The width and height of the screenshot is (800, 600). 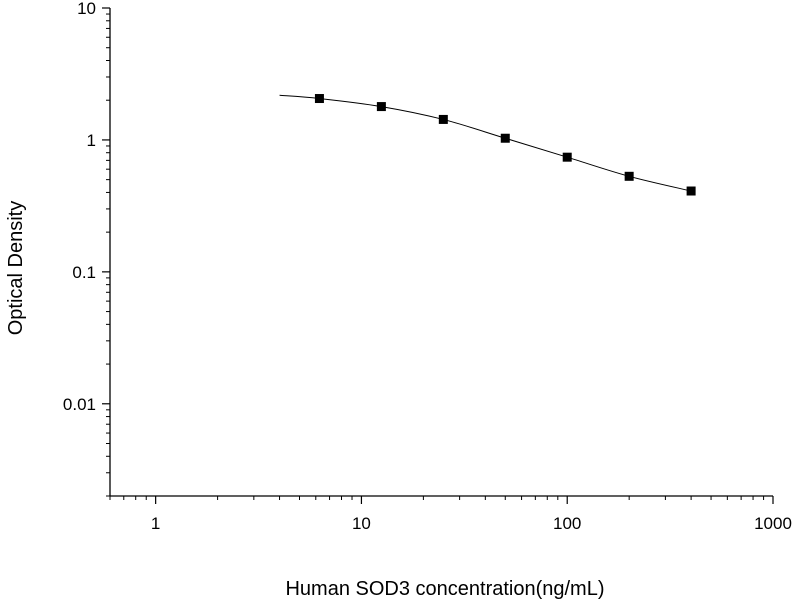 I want to click on x-tick-label: 1, so click(x=155, y=523).